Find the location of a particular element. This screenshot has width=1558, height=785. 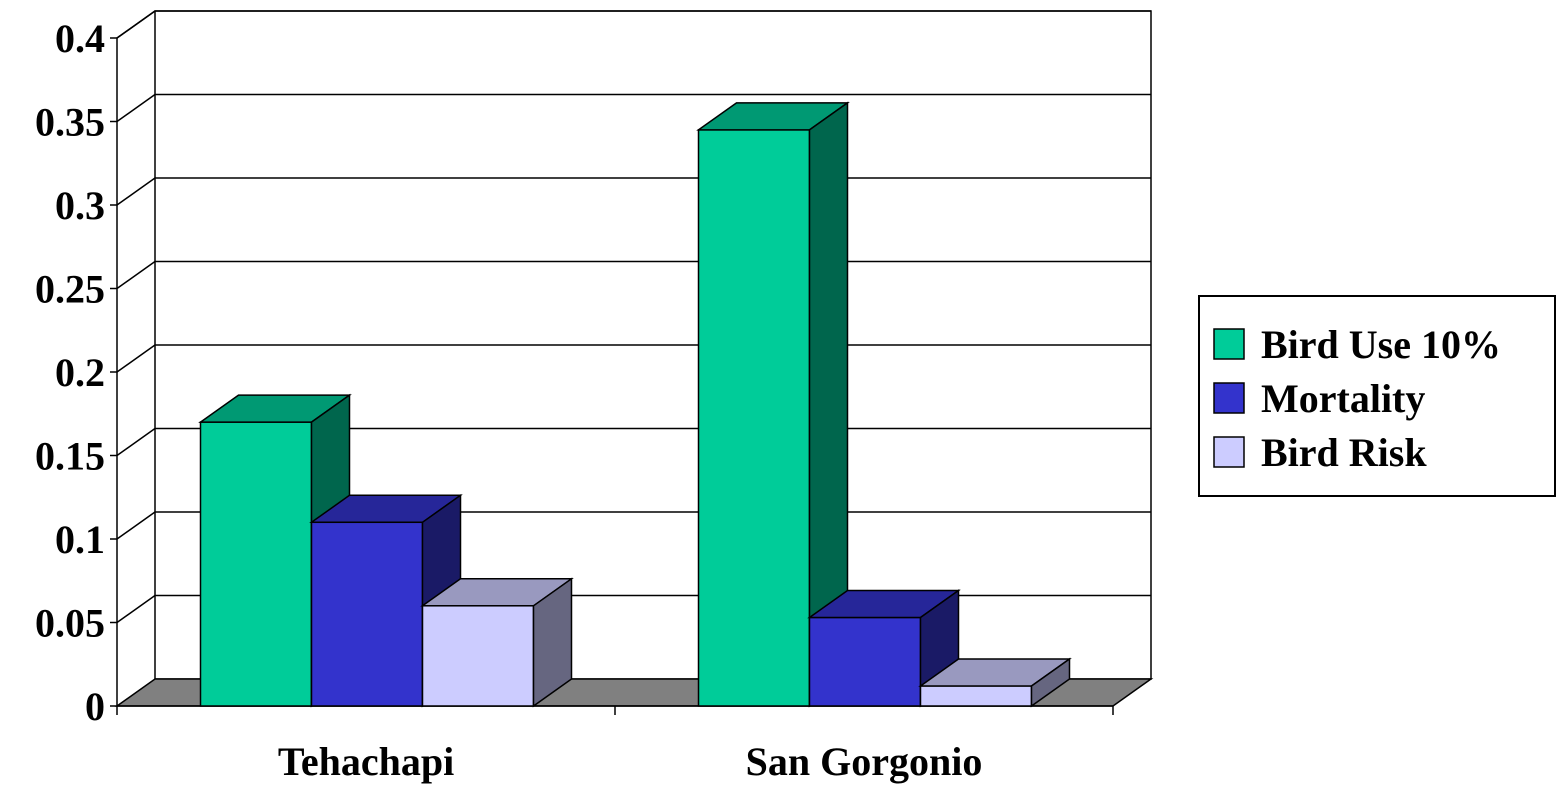

y-tick-label: 0 is located at coordinates (95, 706).